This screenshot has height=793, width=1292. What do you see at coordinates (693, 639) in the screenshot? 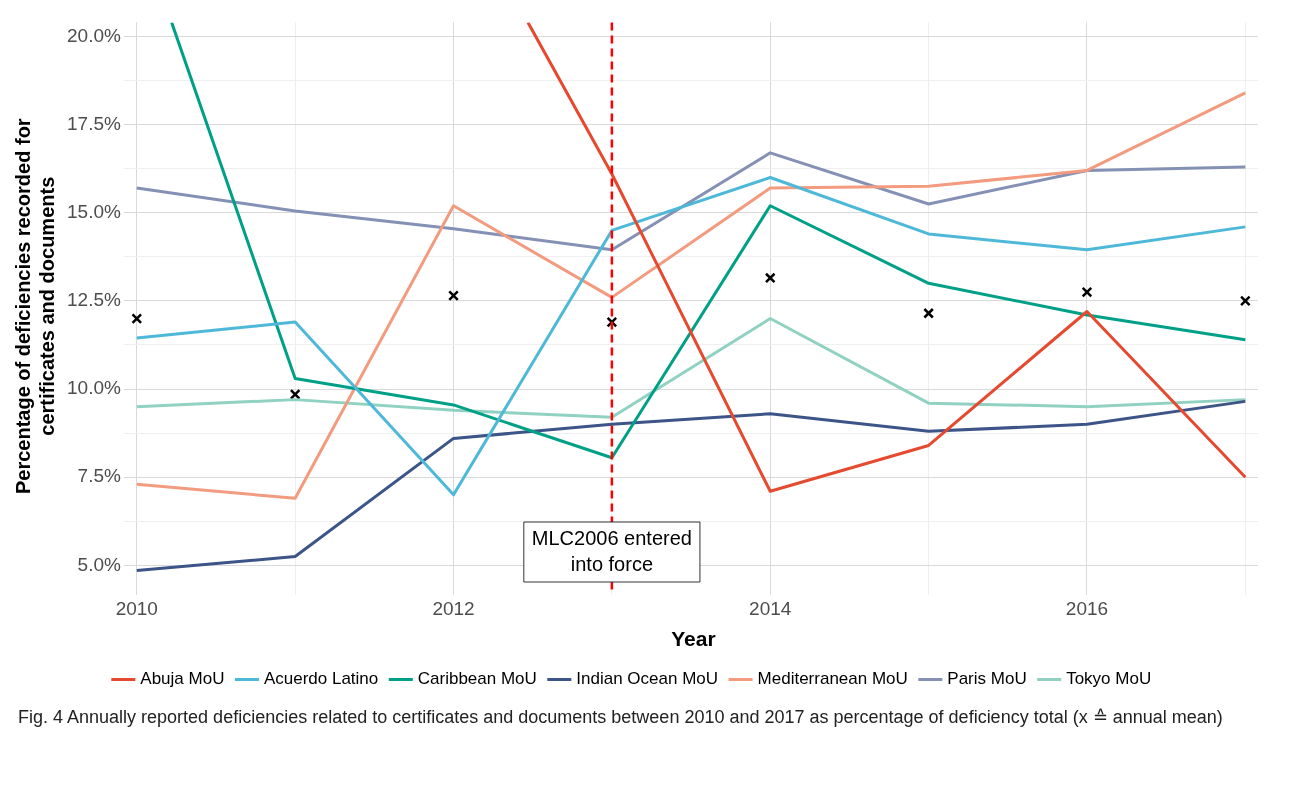
I see `x-axis-title: Year` at bounding box center [693, 639].